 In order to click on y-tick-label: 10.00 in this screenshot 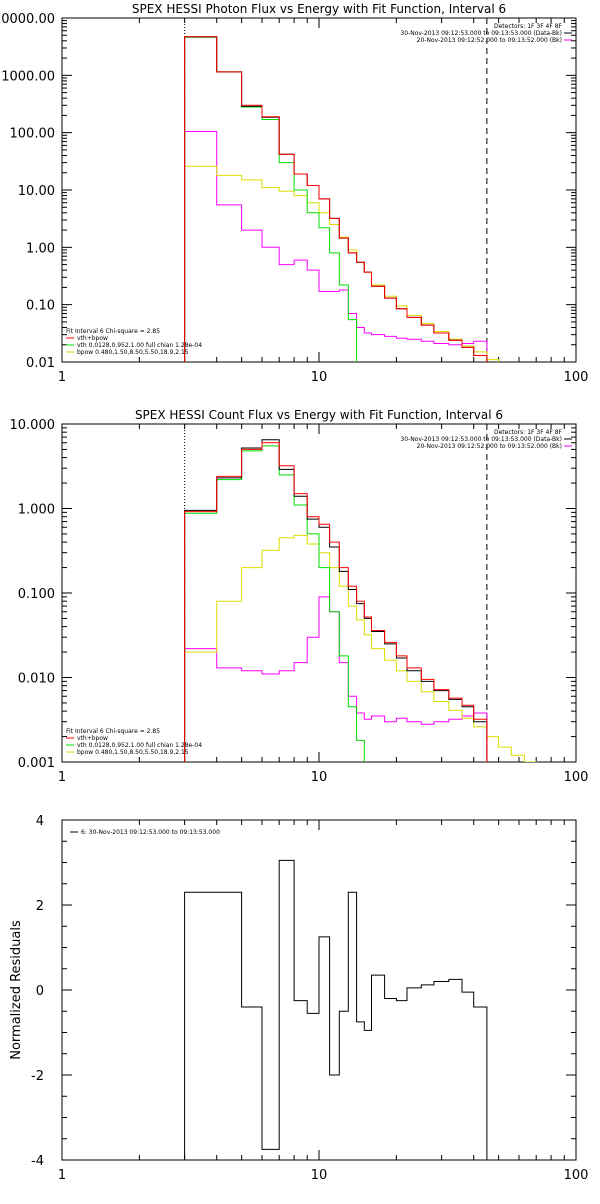, I will do `click(36, 191)`.